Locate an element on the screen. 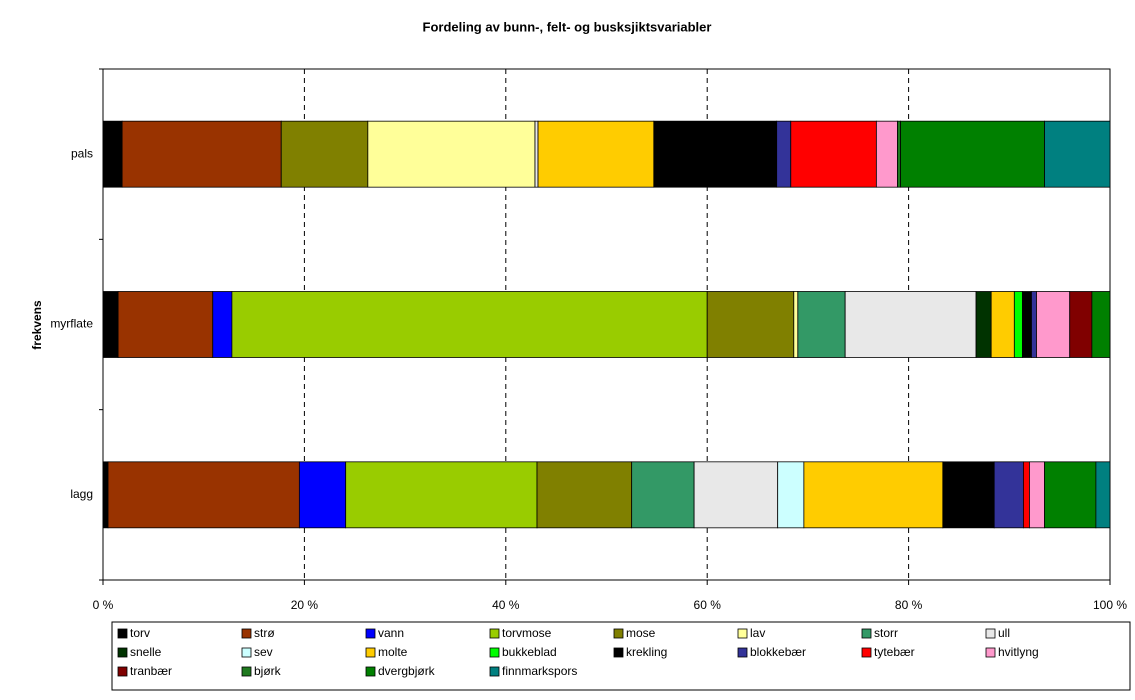 This screenshot has width=1135, height=700. x-tick-label: 80 % is located at coordinates (909, 605).